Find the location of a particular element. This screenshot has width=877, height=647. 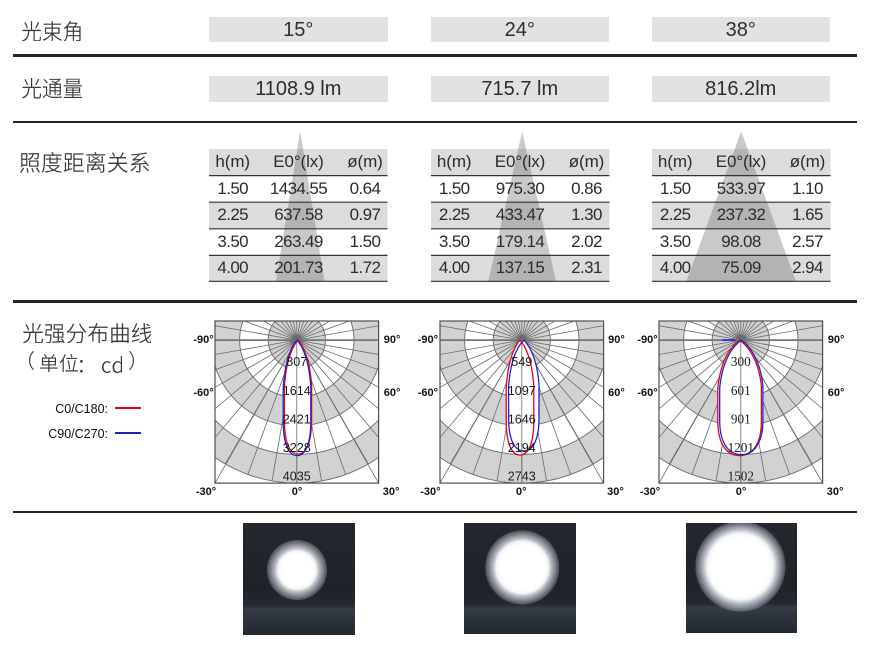

svg-text: 1097 is located at coordinates (521, 391).